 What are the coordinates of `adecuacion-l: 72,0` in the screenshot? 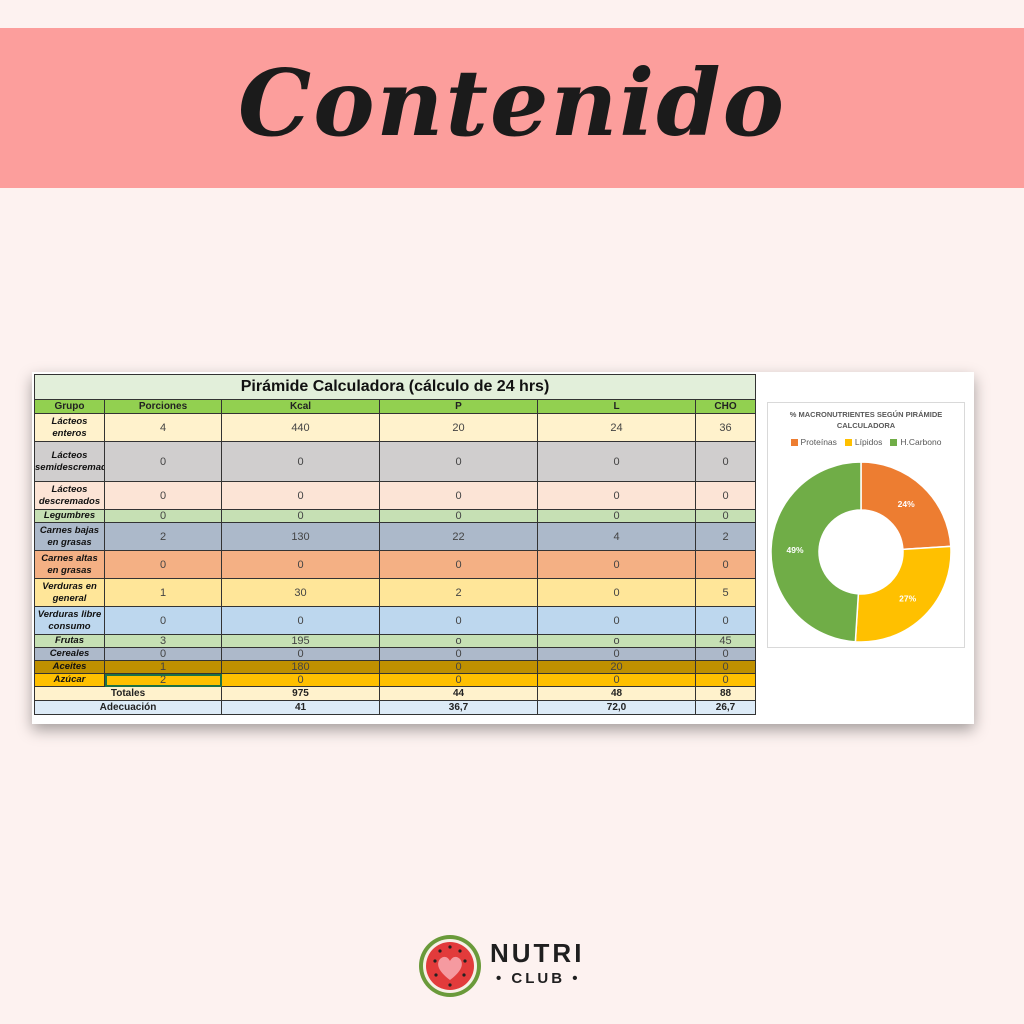 It's located at (616, 707).